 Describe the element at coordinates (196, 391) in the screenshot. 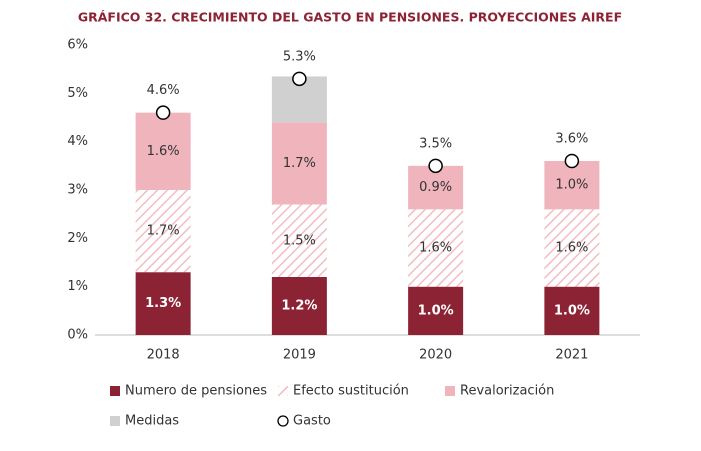

I see `legend-label: Numero de pensiones` at that location.